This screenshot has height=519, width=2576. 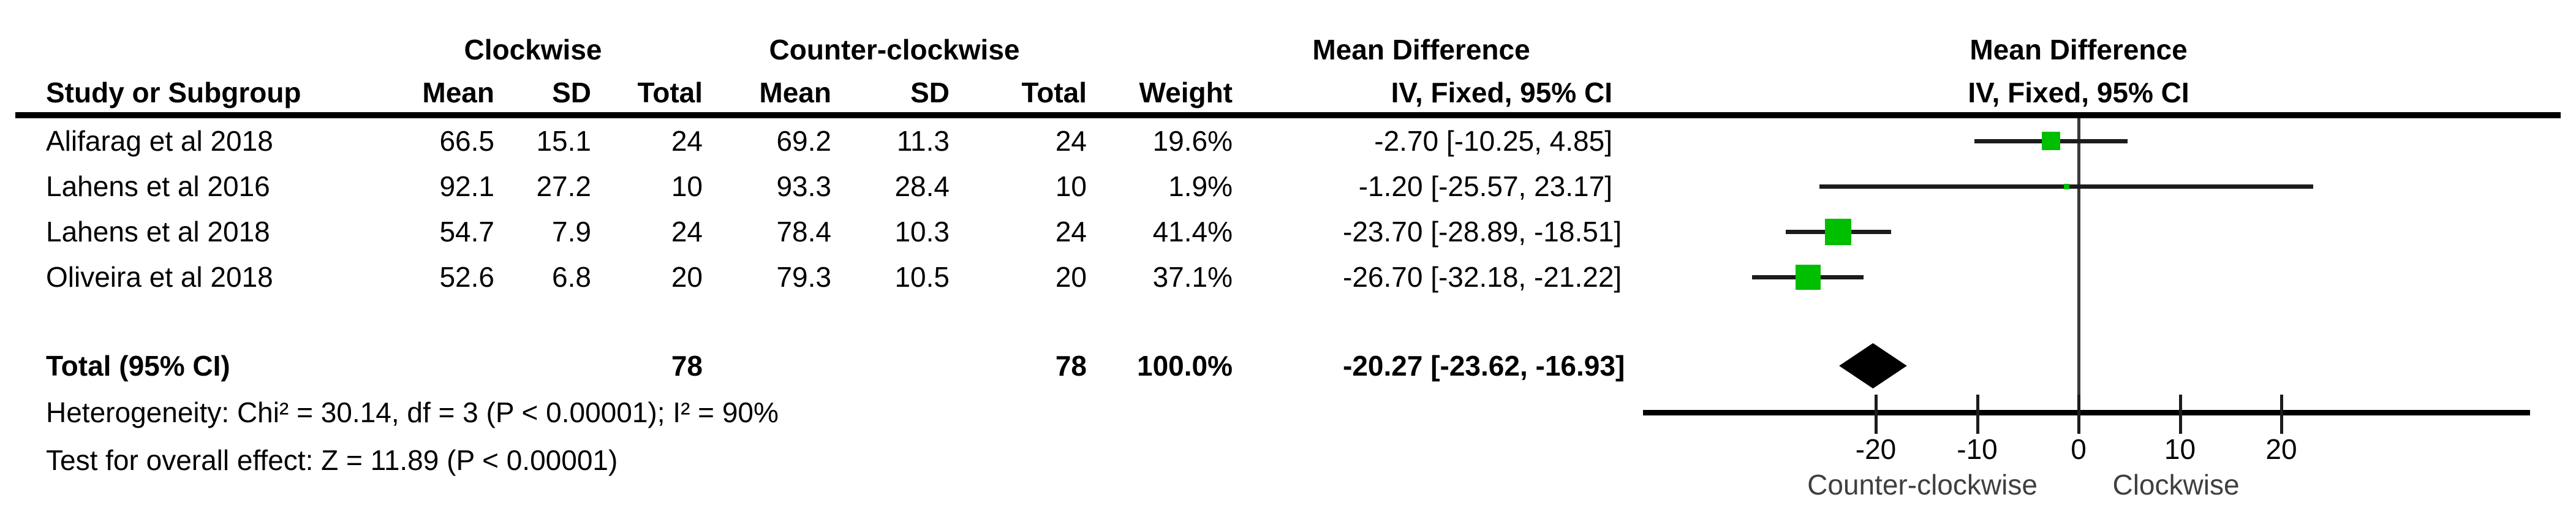 I want to click on column-header-ci-text: IV, Fixed, 95% CI, so click(x=1501, y=93).